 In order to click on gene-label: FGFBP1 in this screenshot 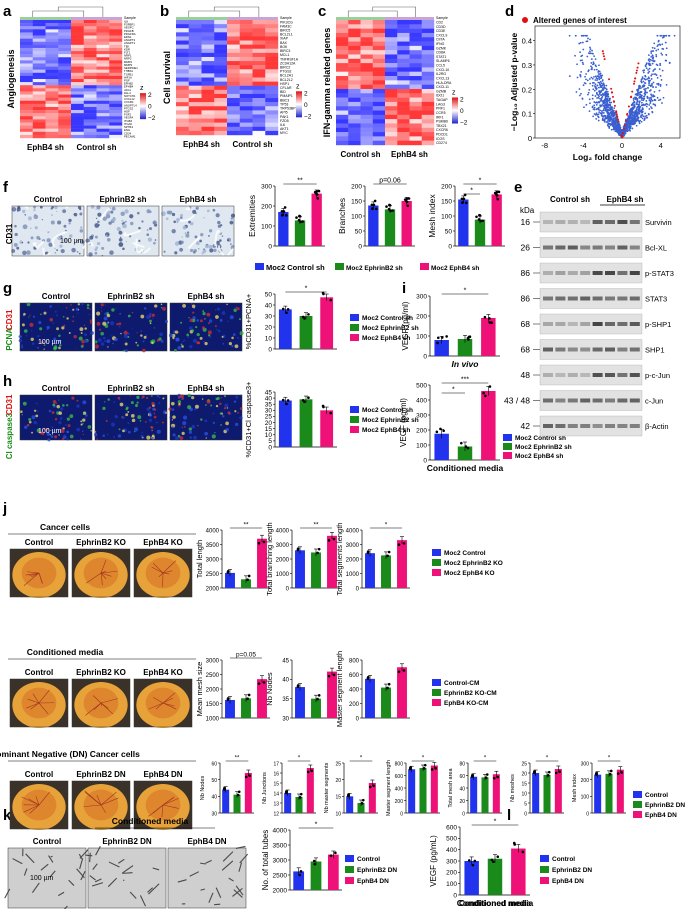, I will do `click(129, 25)`.